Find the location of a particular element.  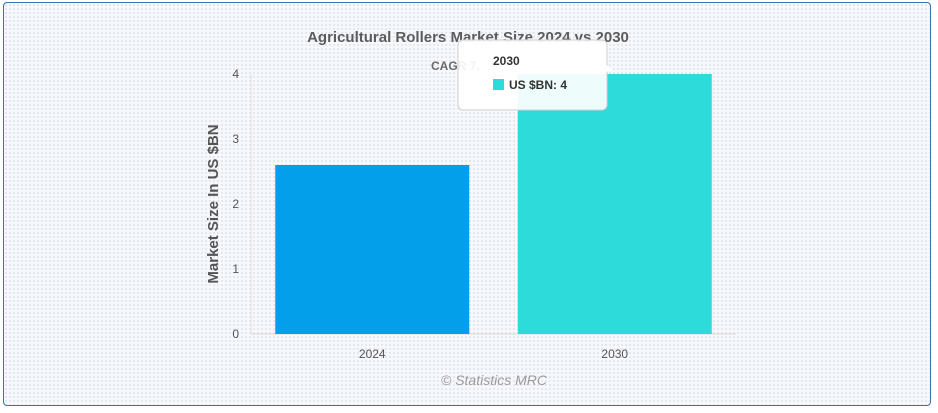

y-tick-label: 3 is located at coordinates (235, 139).